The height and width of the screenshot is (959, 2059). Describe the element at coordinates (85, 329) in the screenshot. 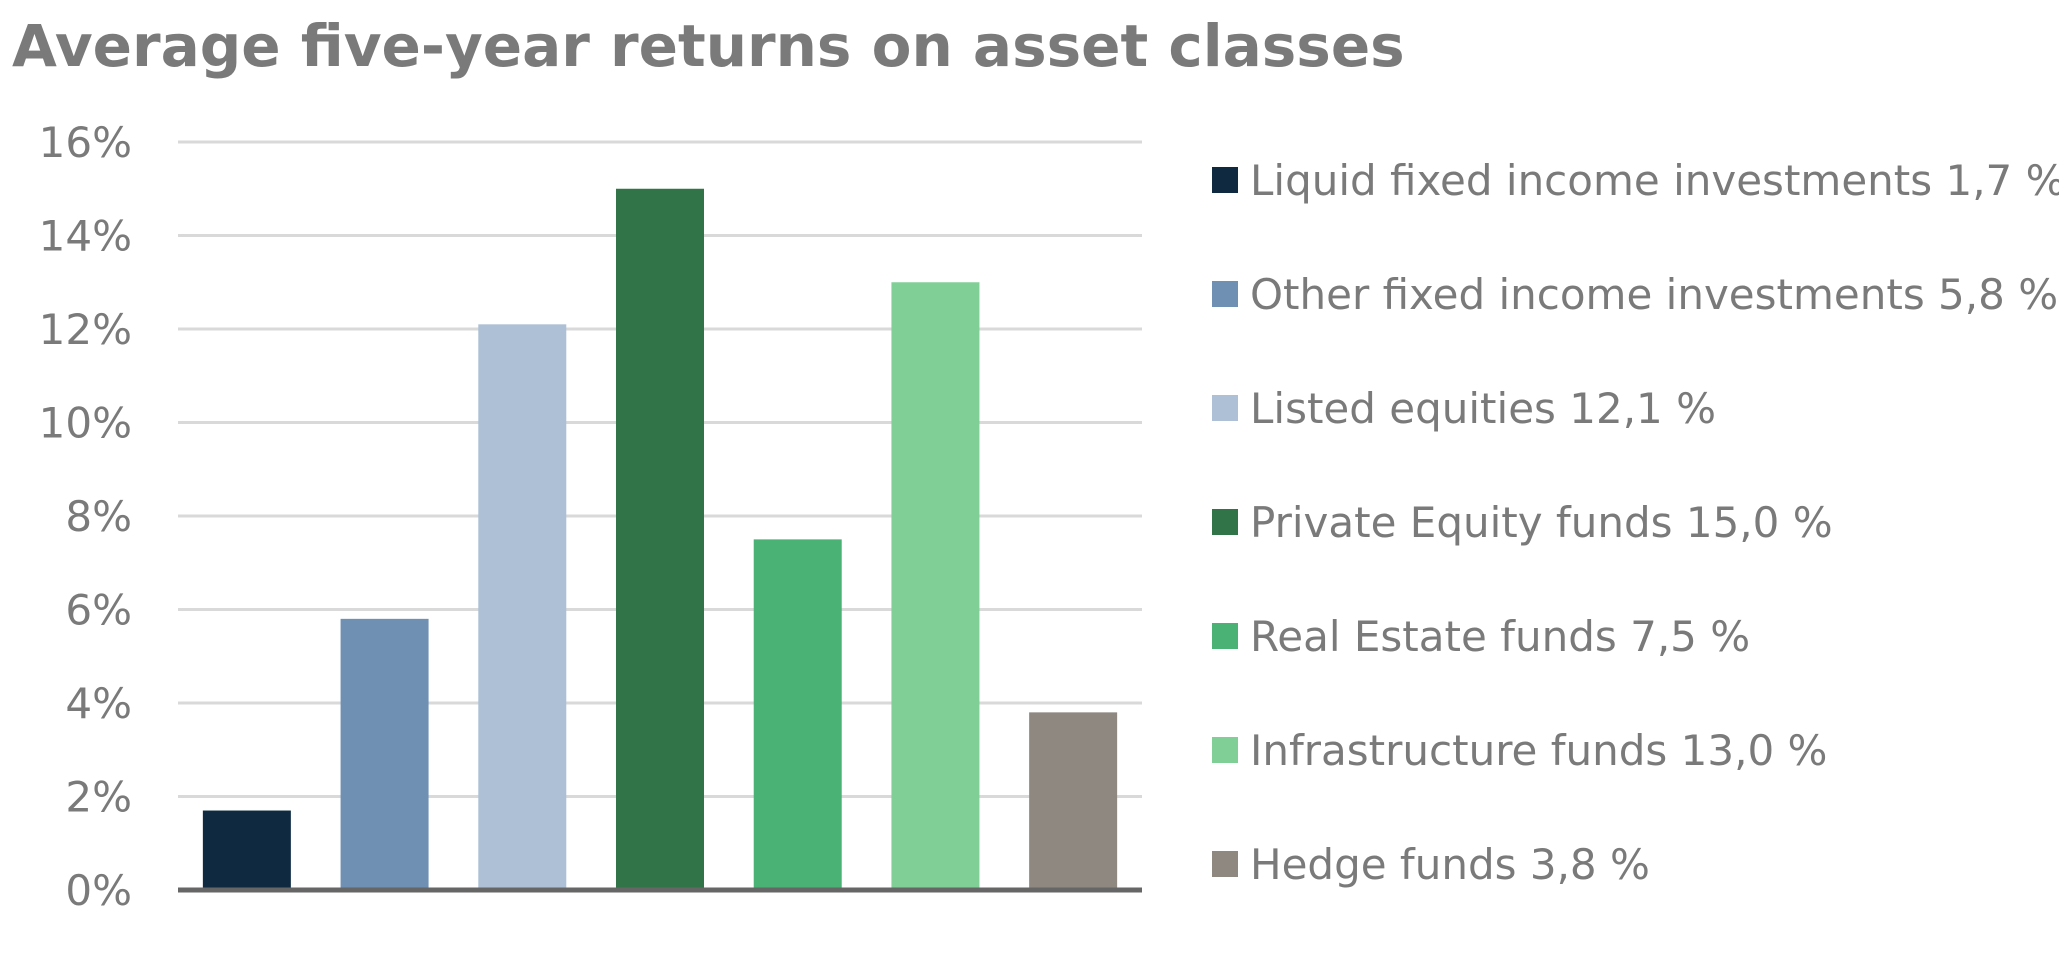

I see `y-tick-label: 12%` at that location.